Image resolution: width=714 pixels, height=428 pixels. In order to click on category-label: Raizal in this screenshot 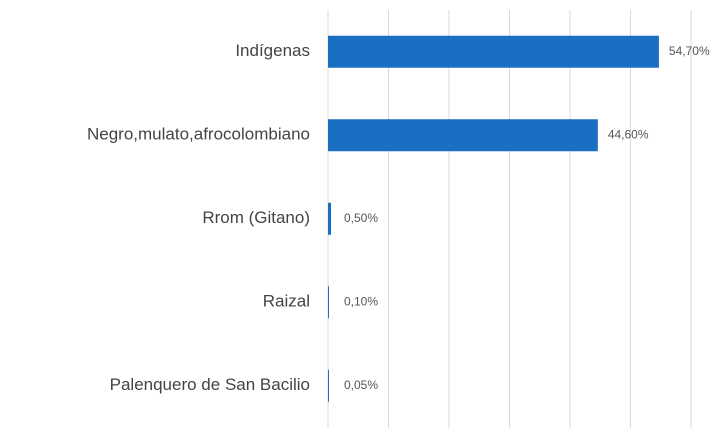, I will do `click(286, 301)`.